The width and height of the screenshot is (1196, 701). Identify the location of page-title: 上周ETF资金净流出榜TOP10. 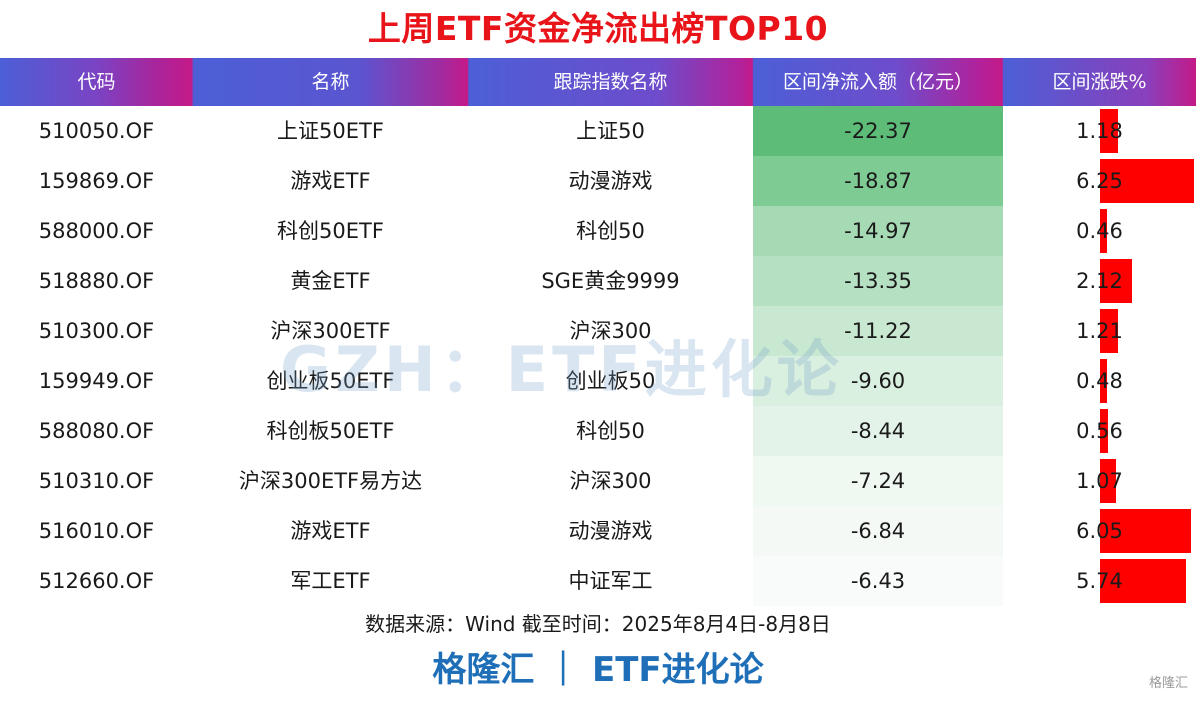
(598, 28).